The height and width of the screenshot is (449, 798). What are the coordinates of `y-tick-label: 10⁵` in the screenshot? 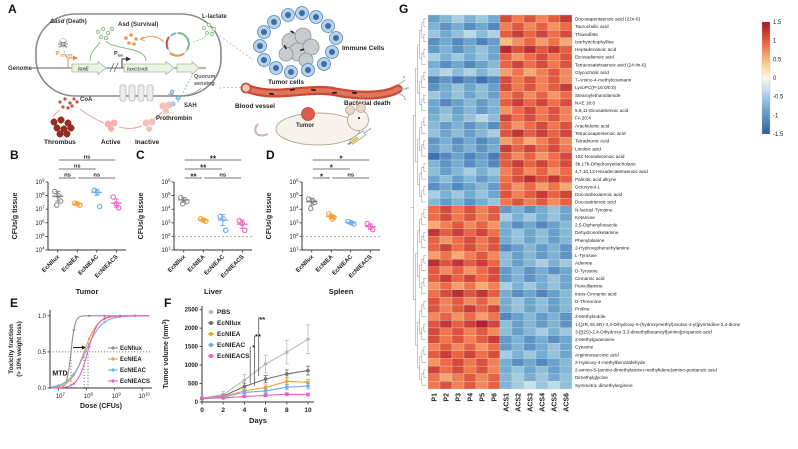 It's located at (294, 195).